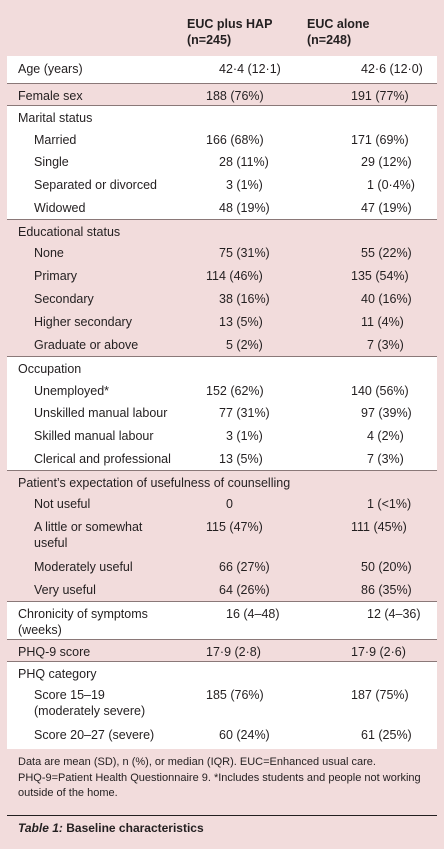 The height and width of the screenshot is (849, 444). What do you see at coordinates (103, 703) in the screenshot?
I see `row-label: Score 15–19 (moderately severe)` at bounding box center [103, 703].